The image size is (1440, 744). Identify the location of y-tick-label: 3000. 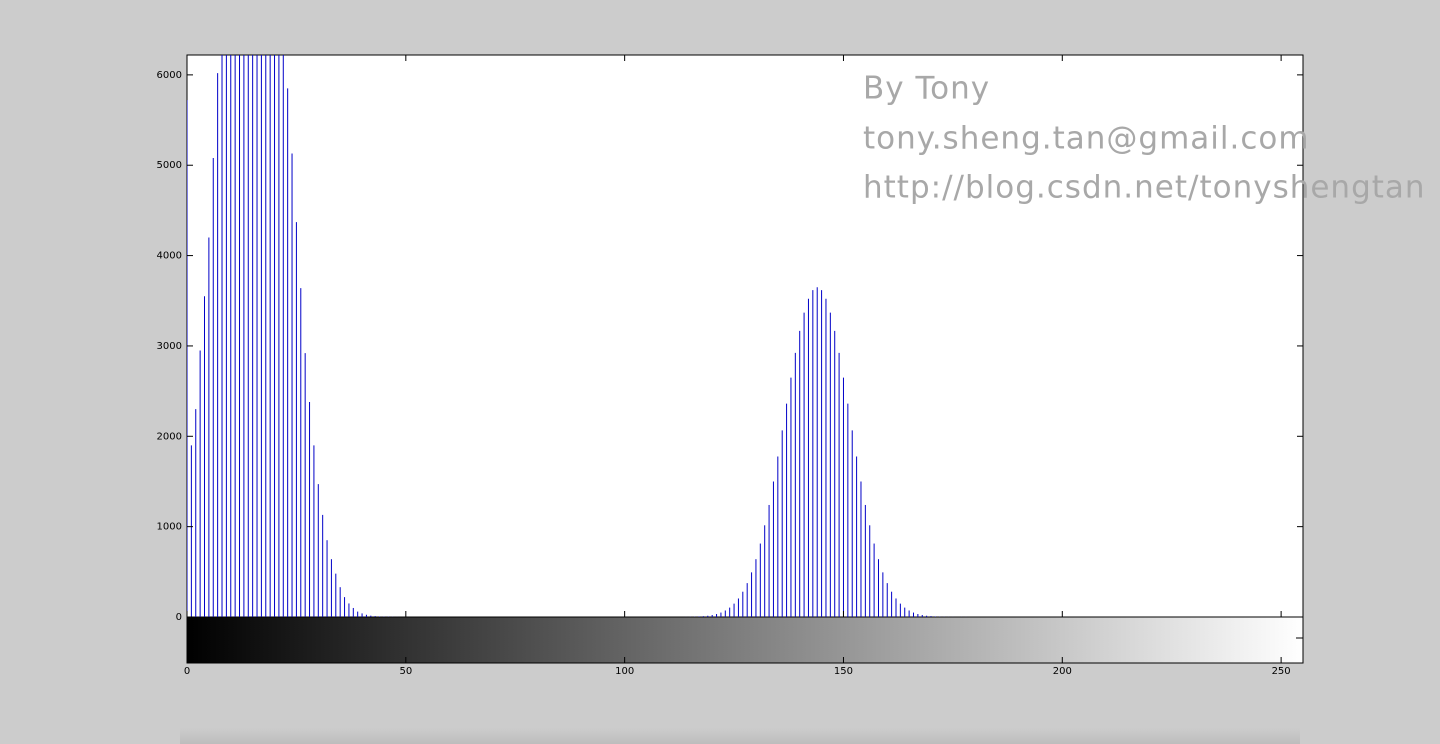
(169, 346).